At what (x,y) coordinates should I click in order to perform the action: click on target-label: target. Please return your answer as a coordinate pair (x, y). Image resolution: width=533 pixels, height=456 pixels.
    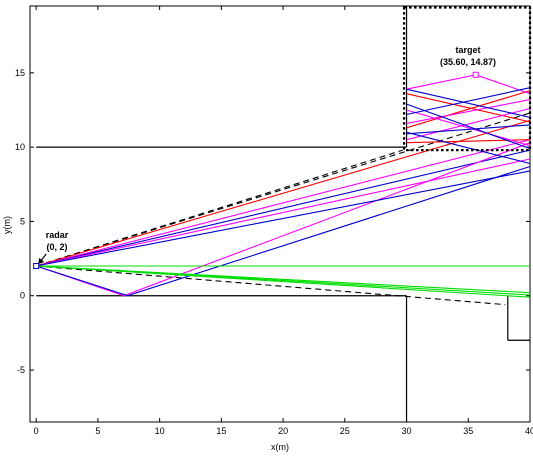
    Looking at the image, I should click on (467, 50).